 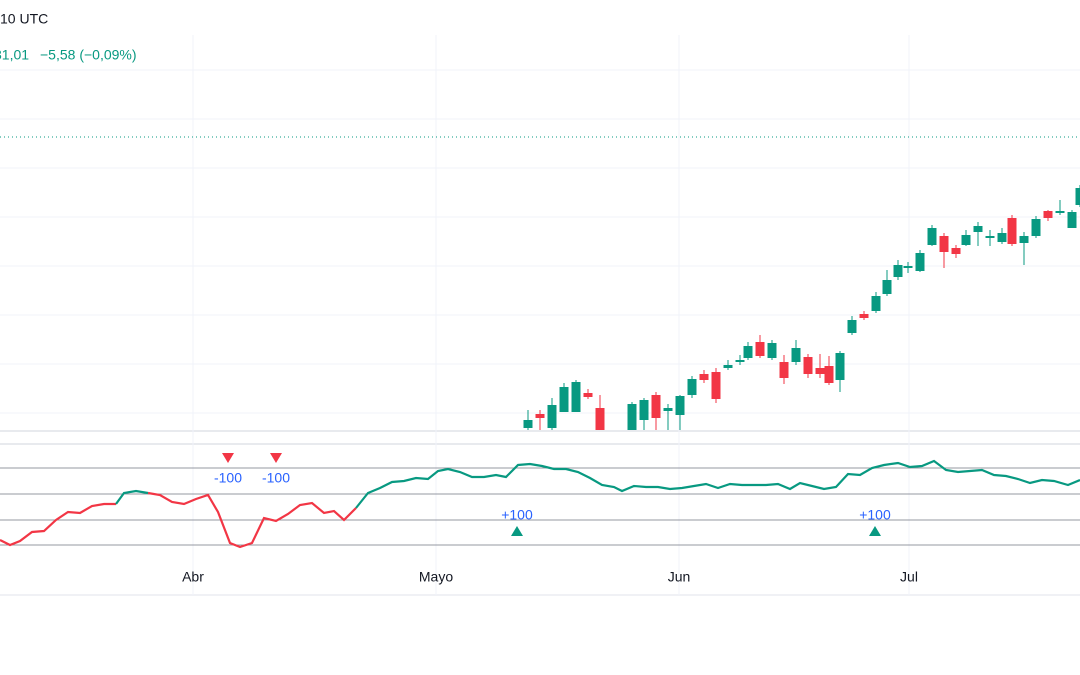 What do you see at coordinates (88, 55) in the screenshot?
I see `header-change: −5,58 (−0,09%)` at bounding box center [88, 55].